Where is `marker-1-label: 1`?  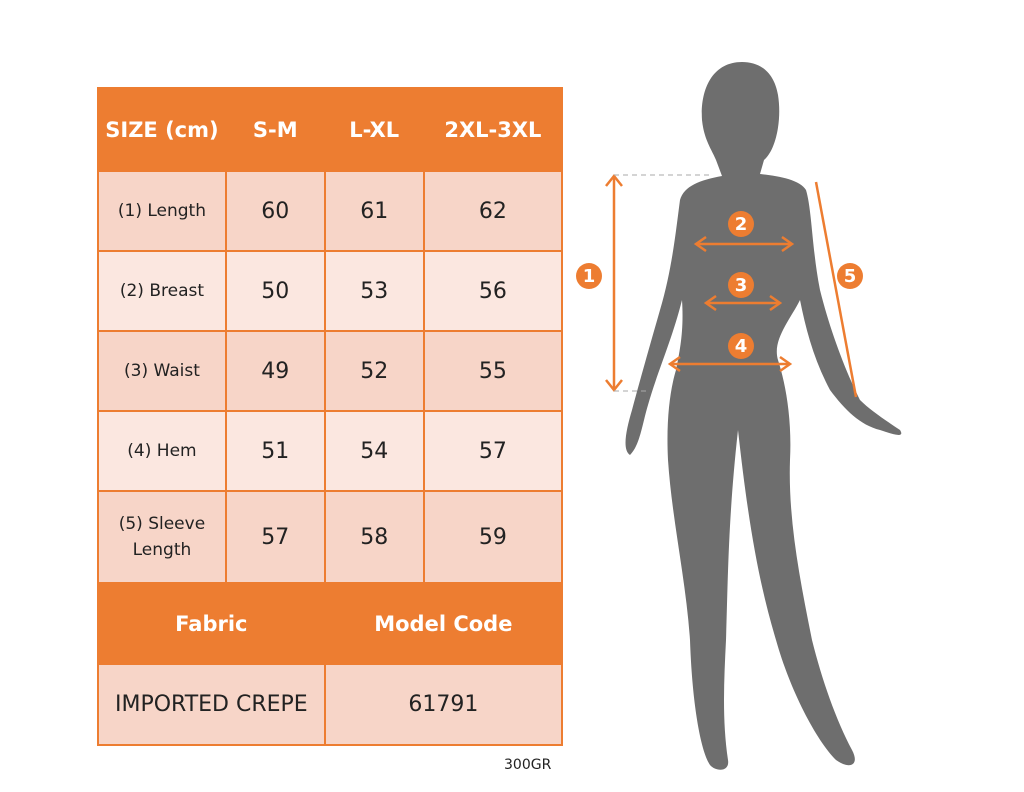 marker-1-label: 1 is located at coordinates (589, 276).